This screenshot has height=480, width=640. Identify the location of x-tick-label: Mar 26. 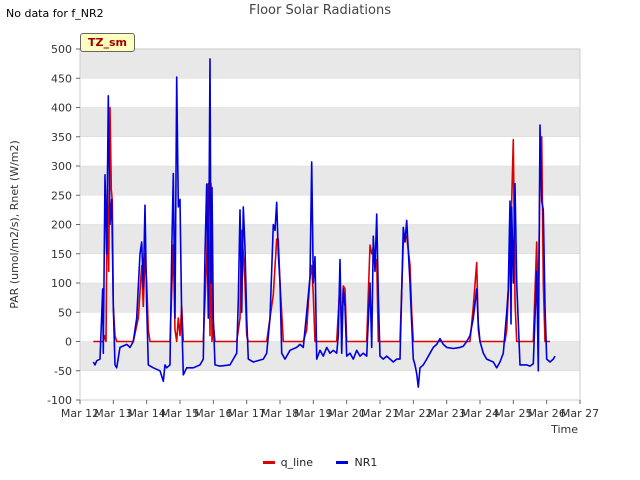
(547, 413).